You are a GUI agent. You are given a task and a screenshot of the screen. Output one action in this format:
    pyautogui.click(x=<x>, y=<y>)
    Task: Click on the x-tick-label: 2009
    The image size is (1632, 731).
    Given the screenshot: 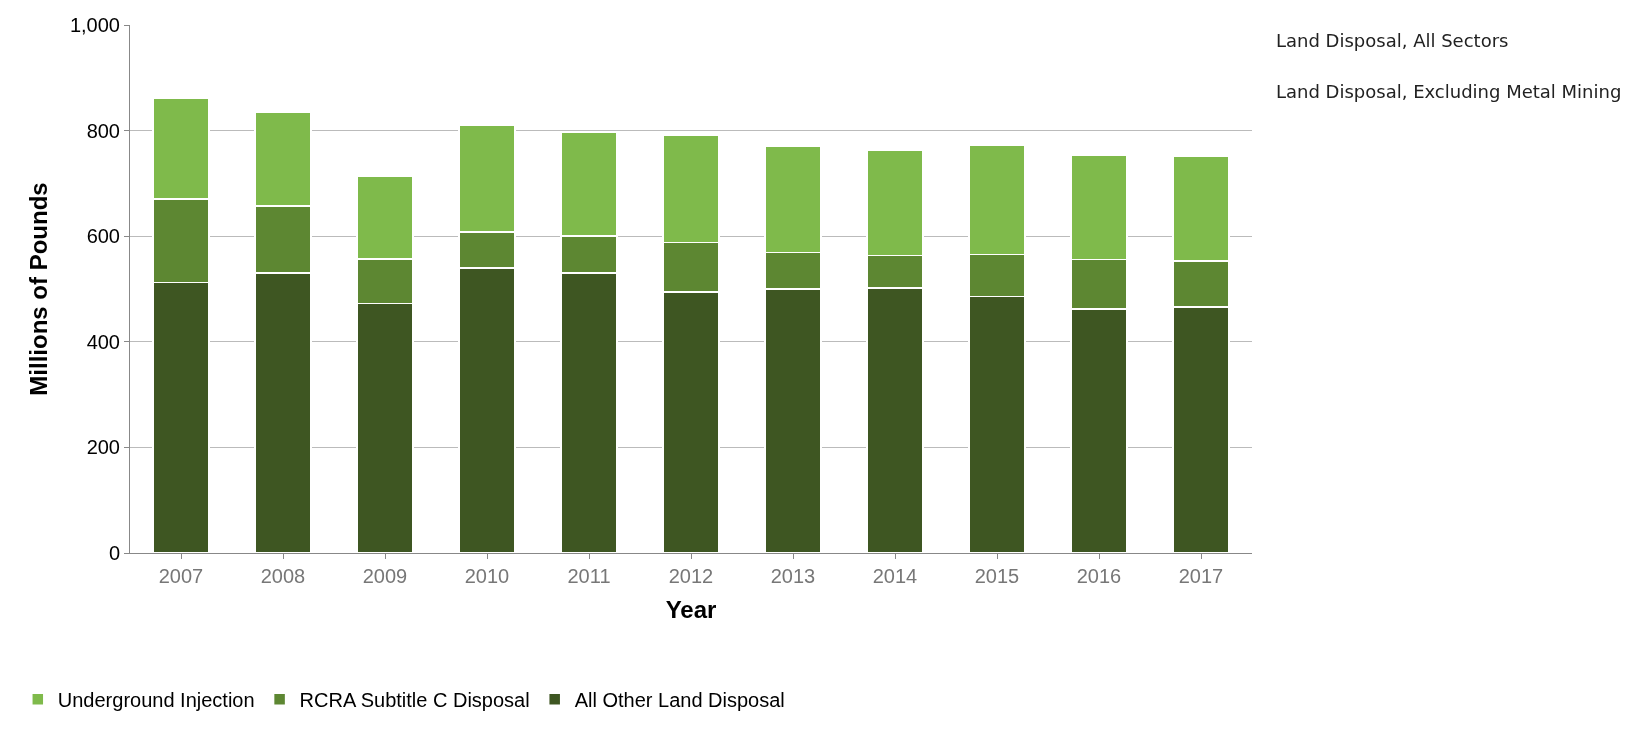 What is the action you would take?
    pyautogui.click(x=385, y=576)
    